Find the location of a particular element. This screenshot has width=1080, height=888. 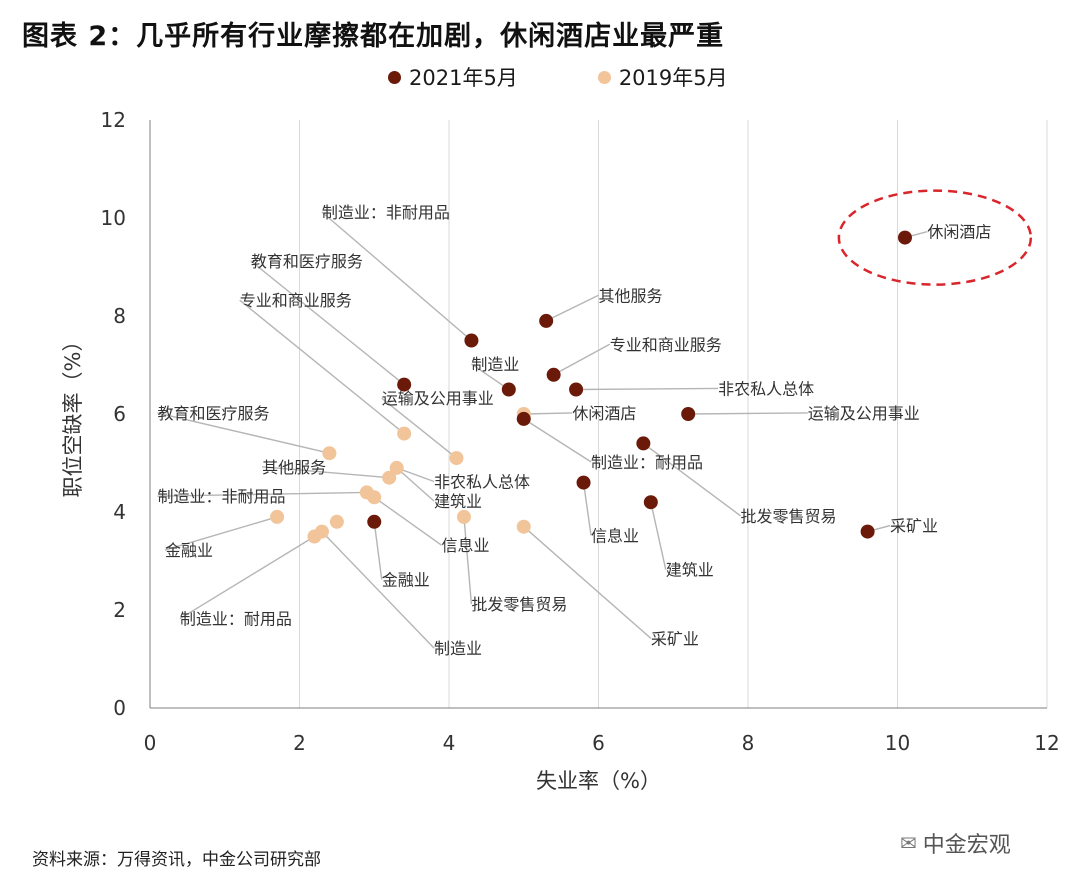

data-label-0: 制造业：非耐用品 is located at coordinates (386, 212).